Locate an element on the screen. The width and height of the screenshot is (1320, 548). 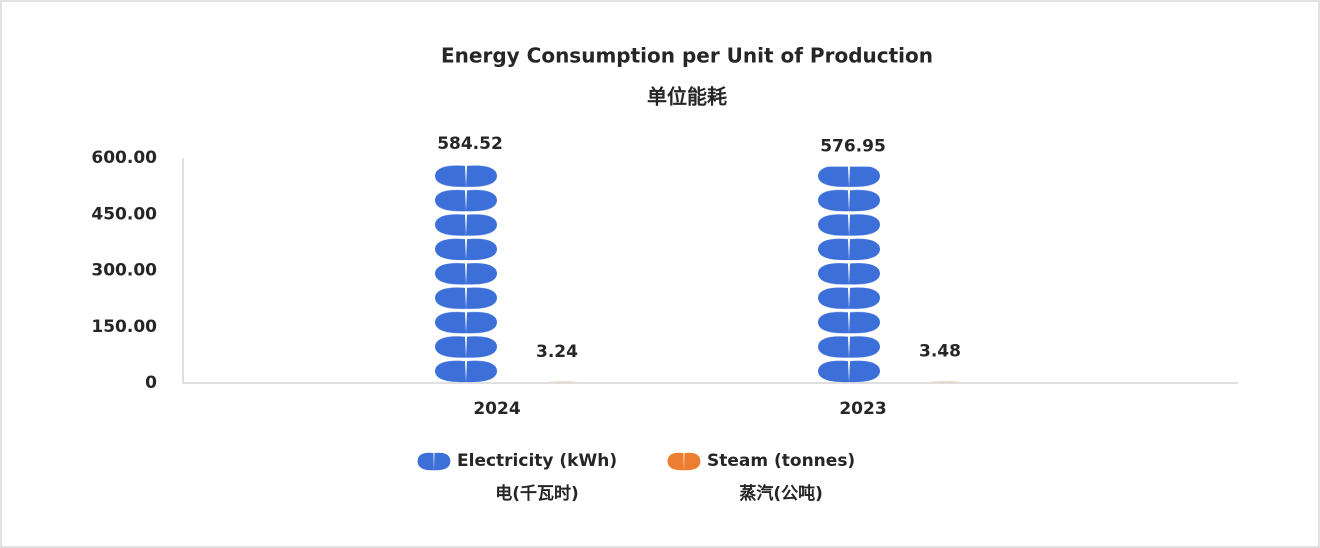
data-label: 584.52 is located at coordinates (470, 144).